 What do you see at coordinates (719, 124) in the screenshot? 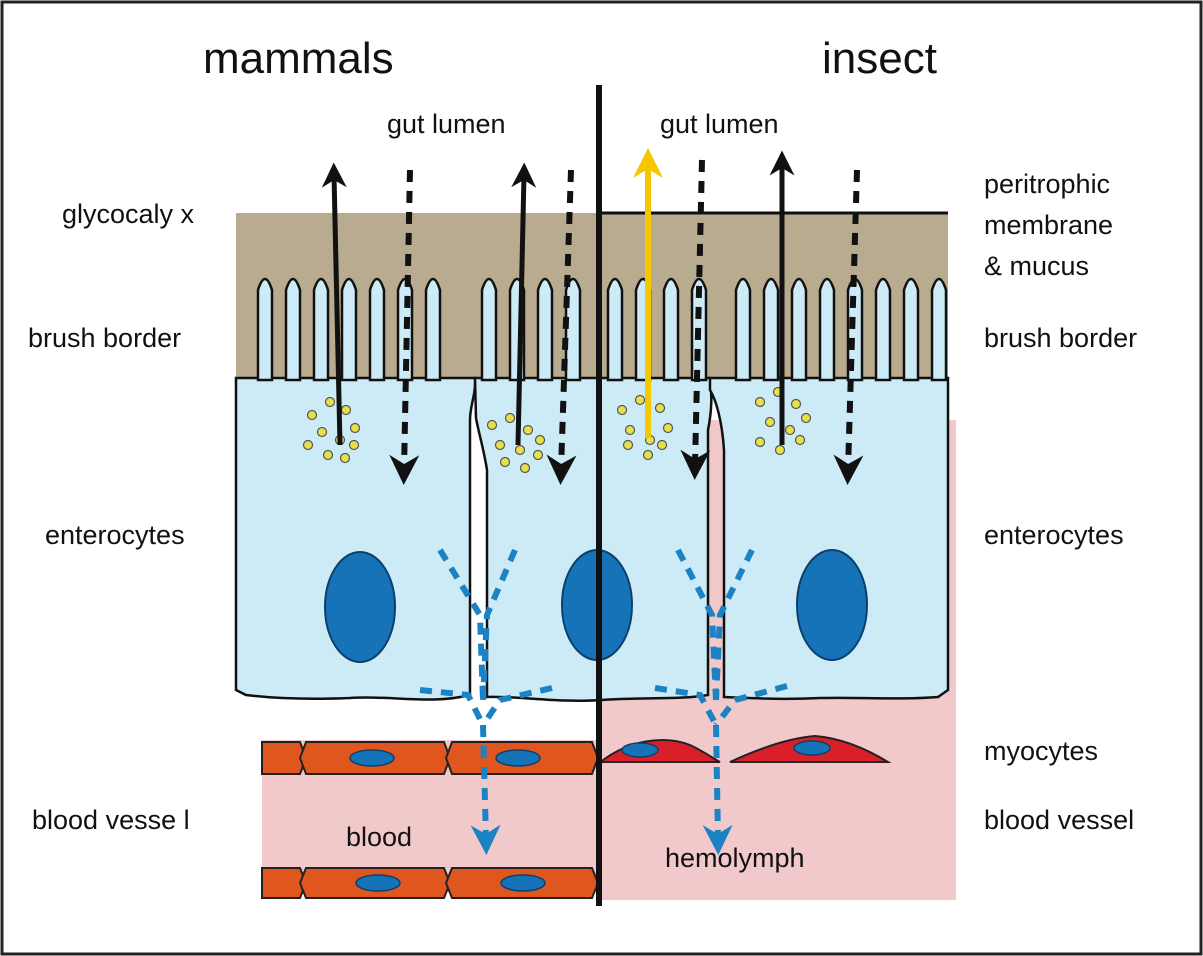
I see `label-gut-lumen-right: gut lumen` at bounding box center [719, 124].